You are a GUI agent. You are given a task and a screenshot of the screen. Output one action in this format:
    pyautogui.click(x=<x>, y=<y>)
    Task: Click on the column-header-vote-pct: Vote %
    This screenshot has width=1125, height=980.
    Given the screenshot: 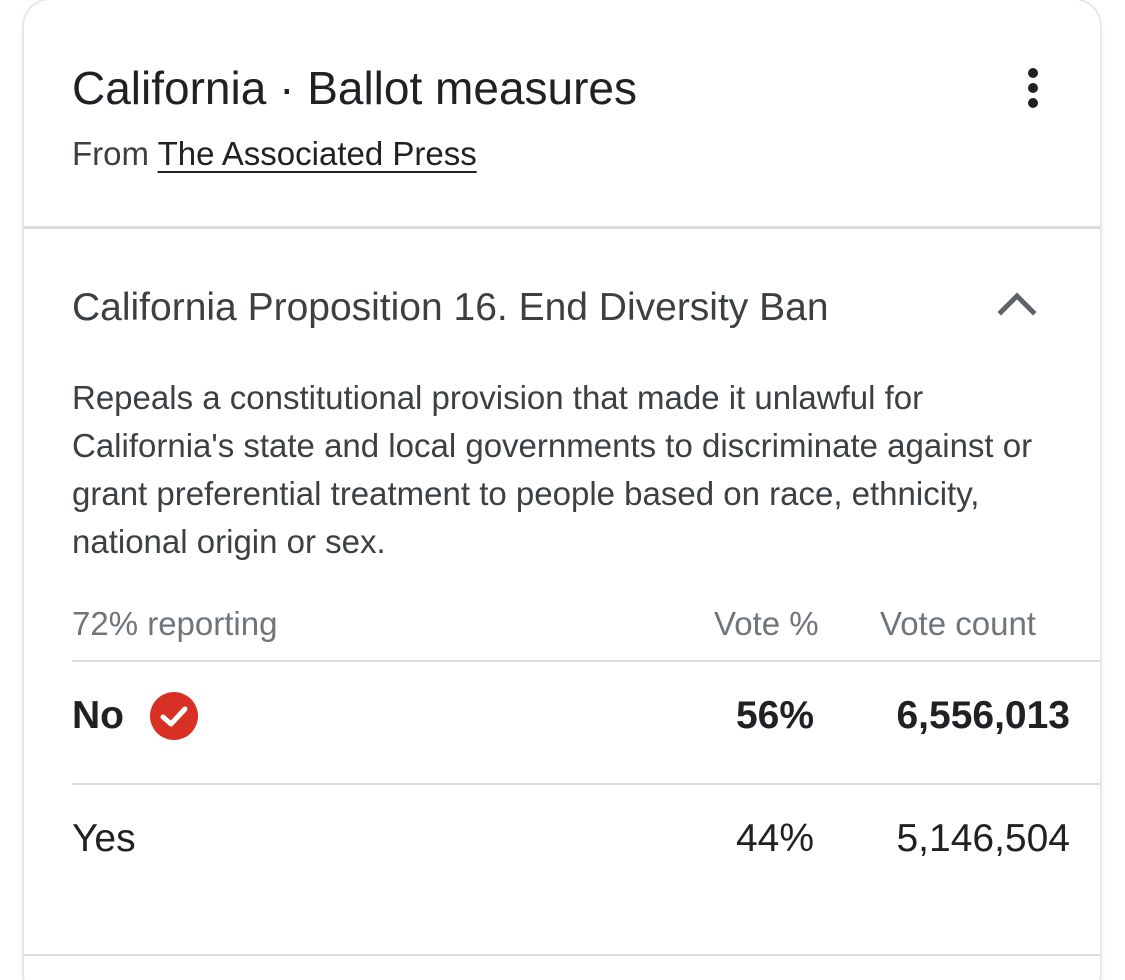 What is the action you would take?
    pyautogui.click(x=766, y=623)
    